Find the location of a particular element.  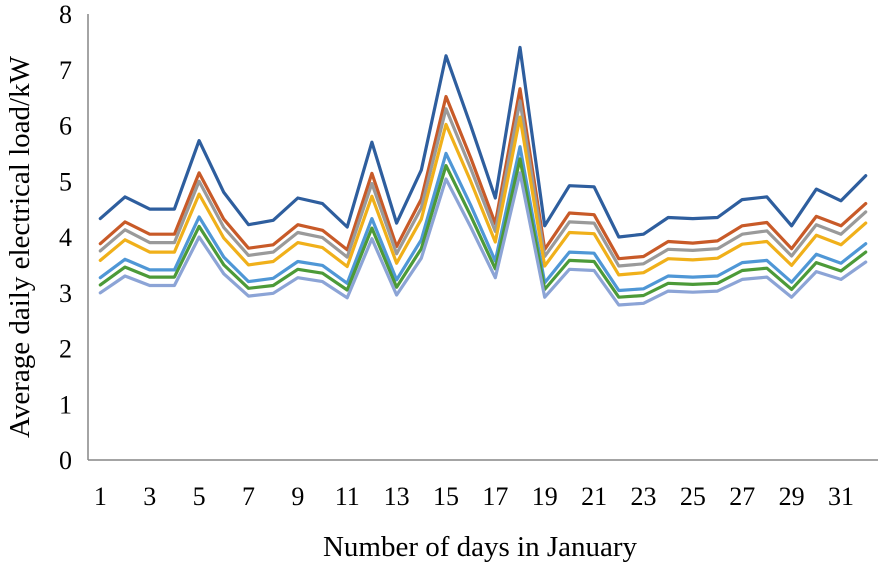

x-tick-label: 13 is located at coordinates (397, 496).